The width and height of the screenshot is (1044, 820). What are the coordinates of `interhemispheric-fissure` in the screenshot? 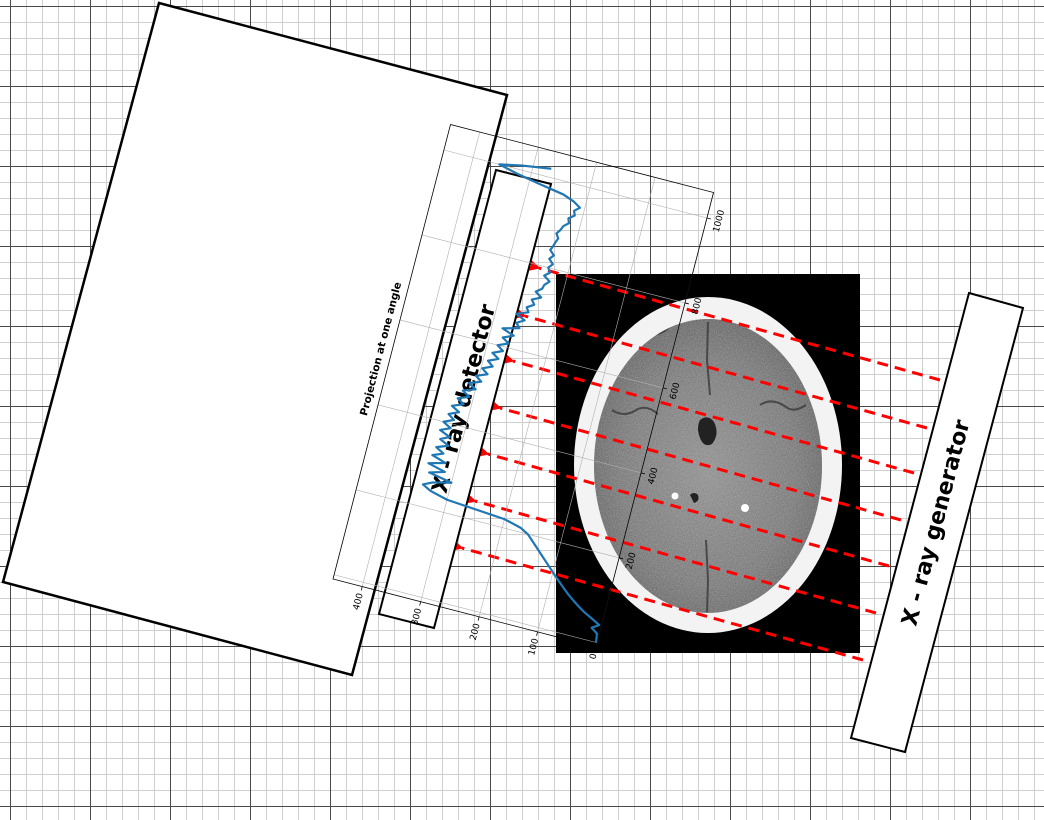 It's located at (708, 358).